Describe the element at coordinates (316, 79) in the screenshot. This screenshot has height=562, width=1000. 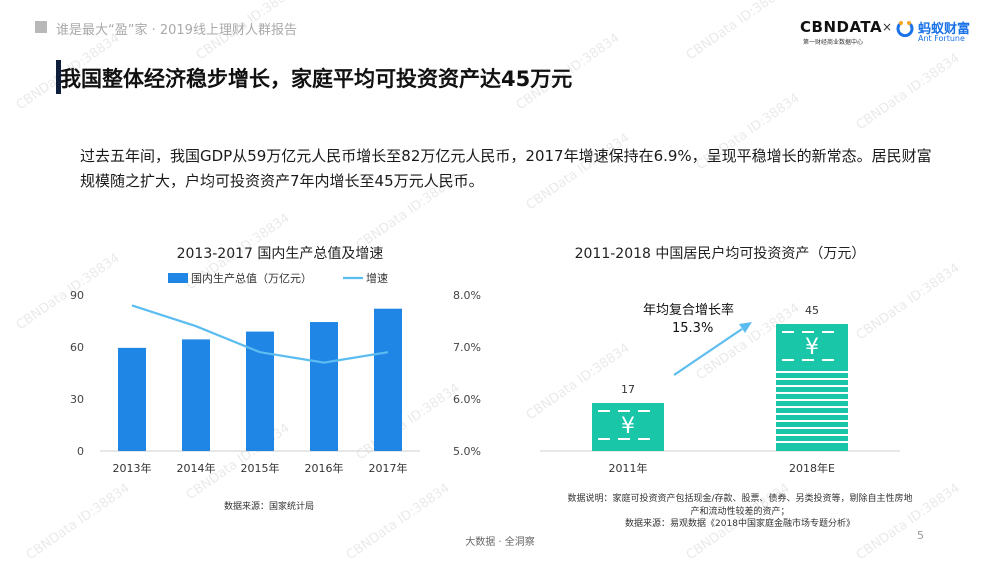
I see `page-title: 我国整体经济稳步增长，家庭平均可投资资产达45万元` at that location.